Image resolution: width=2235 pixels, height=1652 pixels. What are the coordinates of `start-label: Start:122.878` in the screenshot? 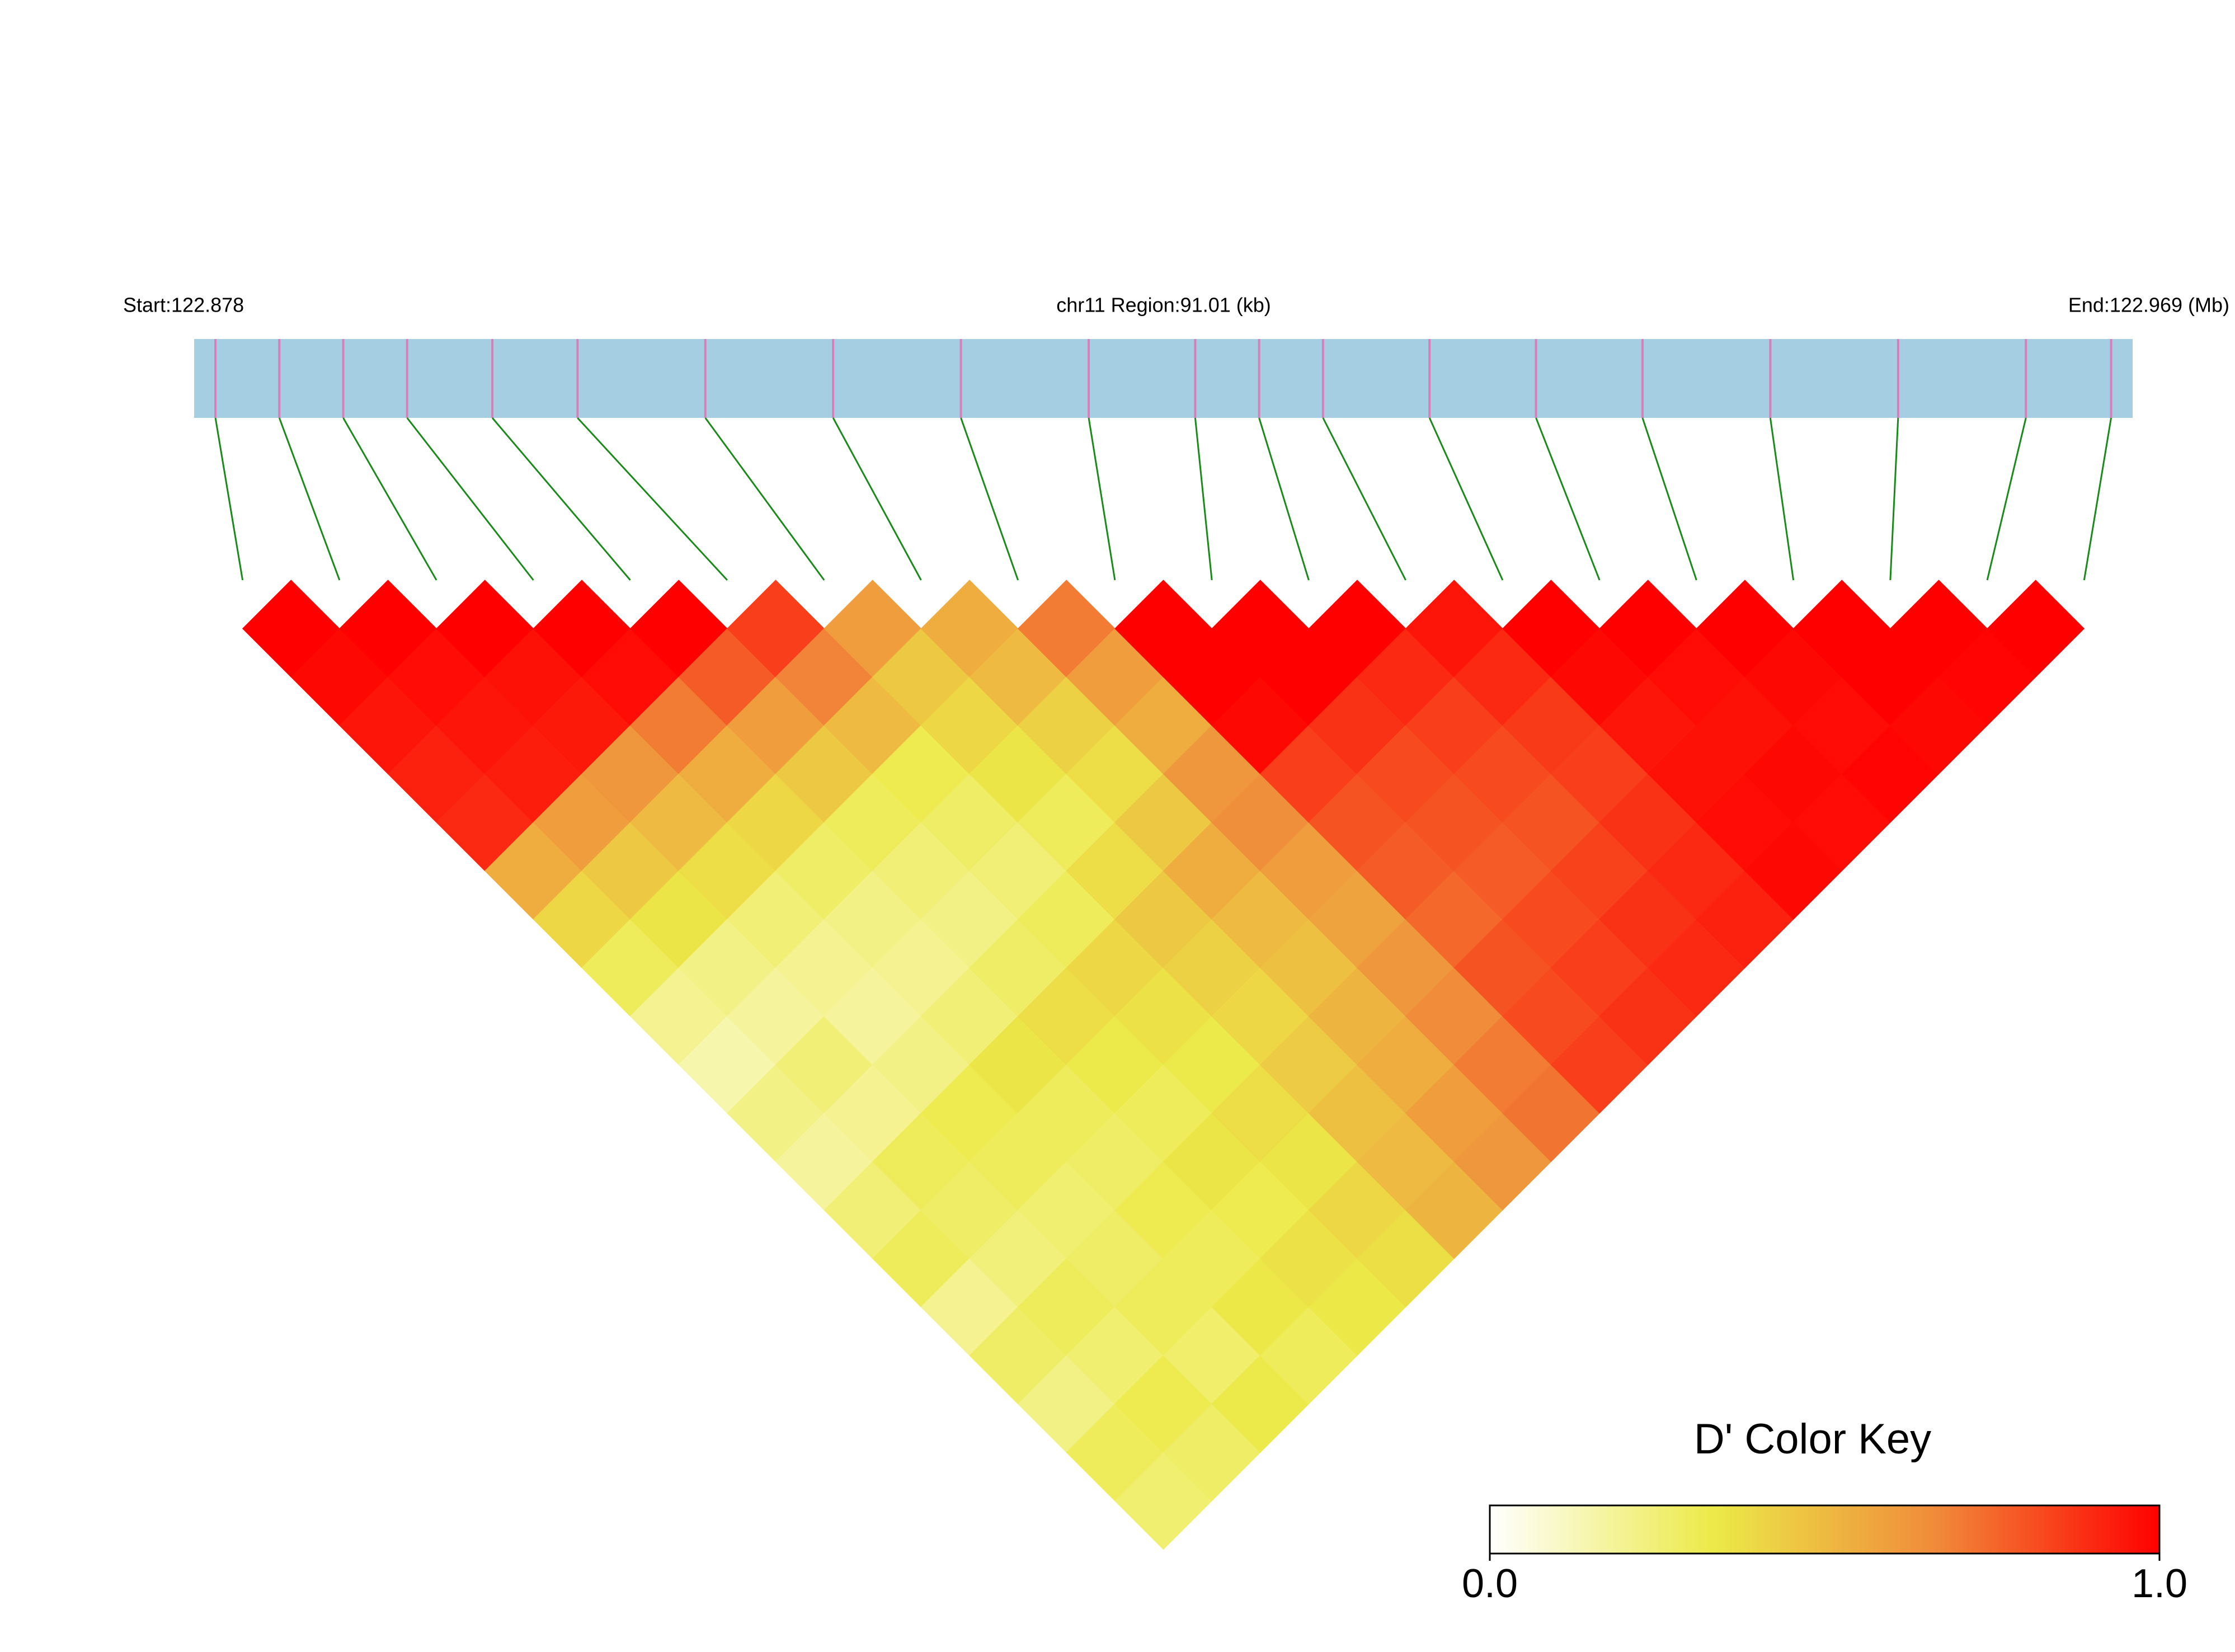 It's located at (183, 306).